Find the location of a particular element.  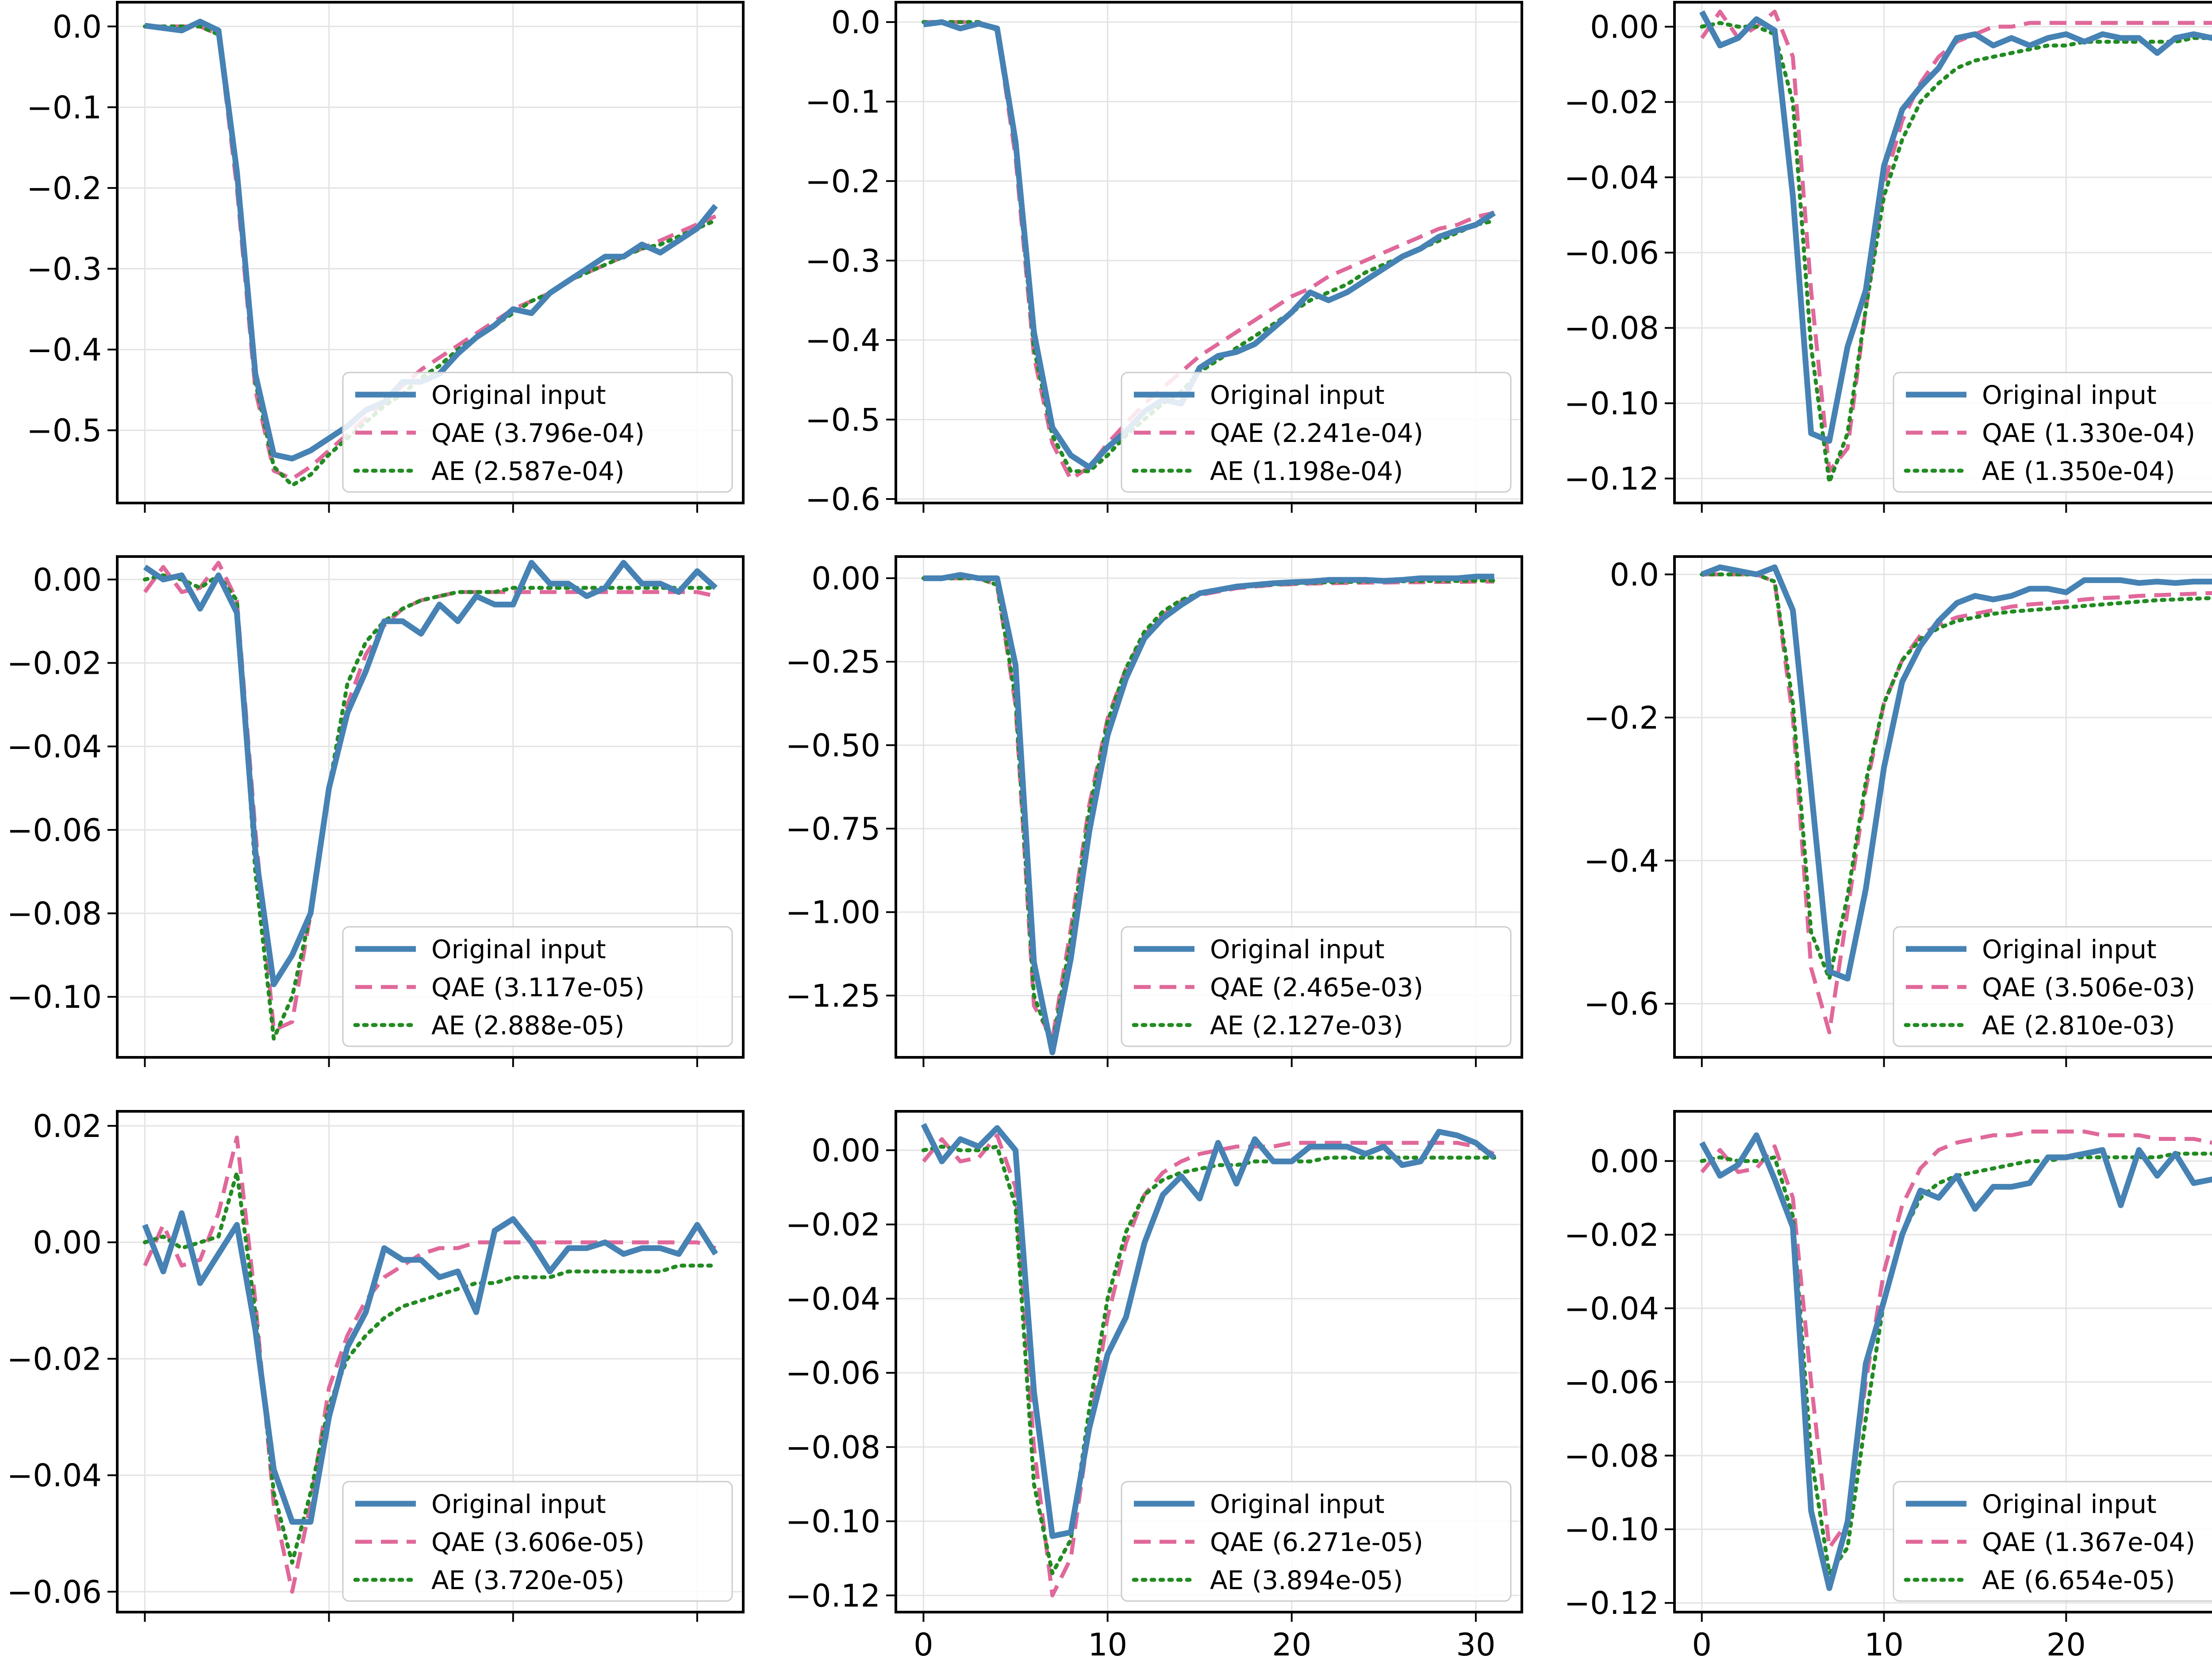

y-tick-label: −0.25 is located at coordinates (833, 662).